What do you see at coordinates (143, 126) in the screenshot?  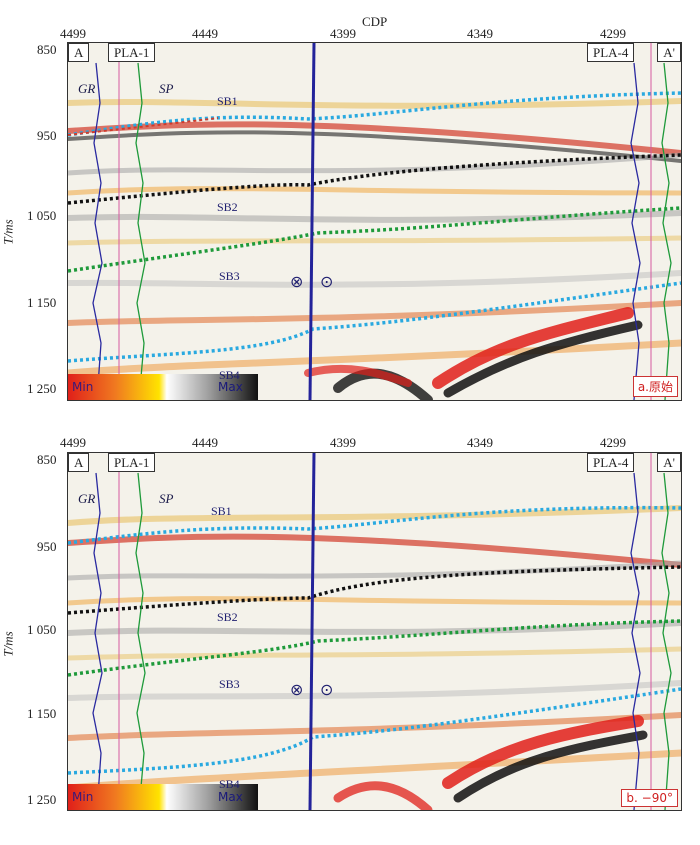 I see `horizon-red-top` at bounding box center [143, 126].